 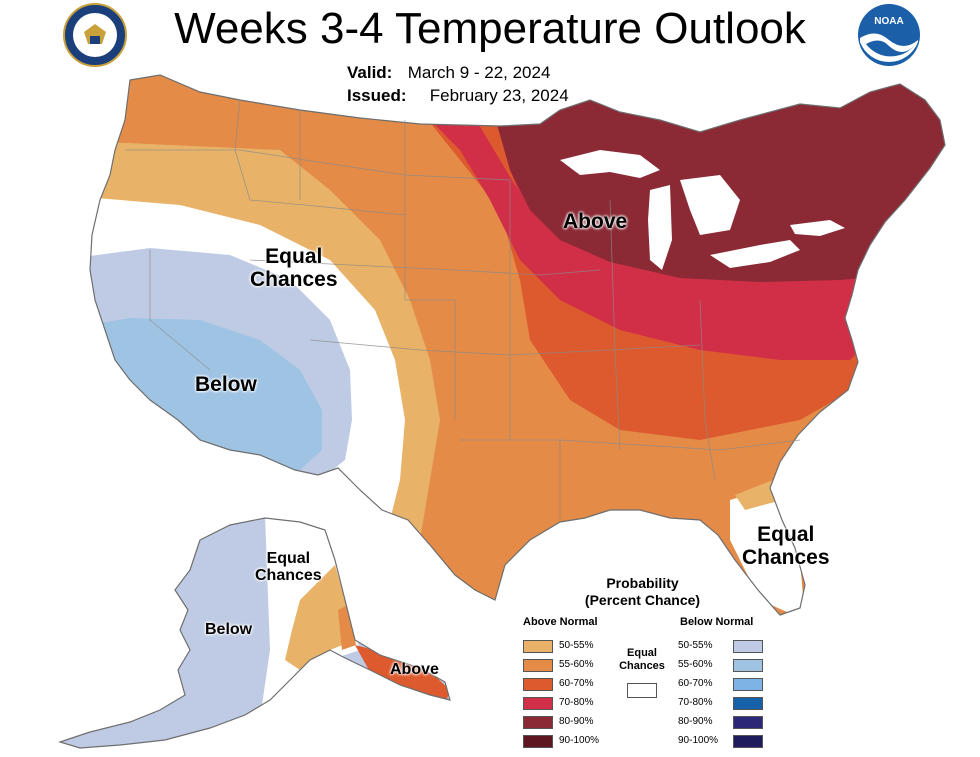 I want to click on issued-value: February 23, 2024, so click(x=499, y=95).